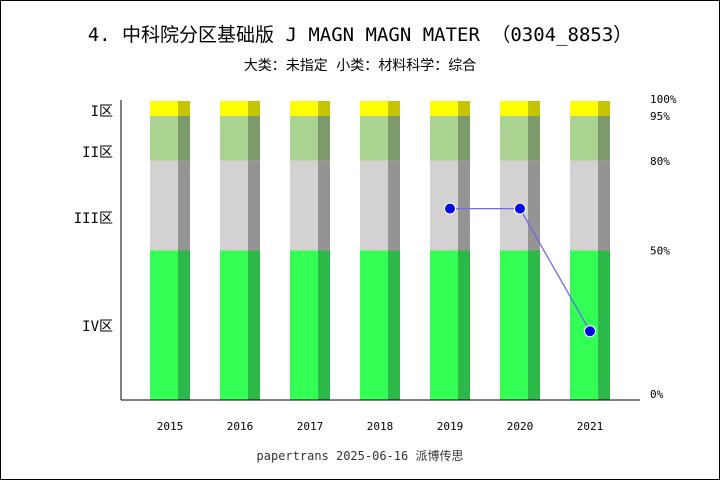  I want to click on x-tick-labels: 2015 2016 2017 2018 2019 2020 2021, so click(380, 426).